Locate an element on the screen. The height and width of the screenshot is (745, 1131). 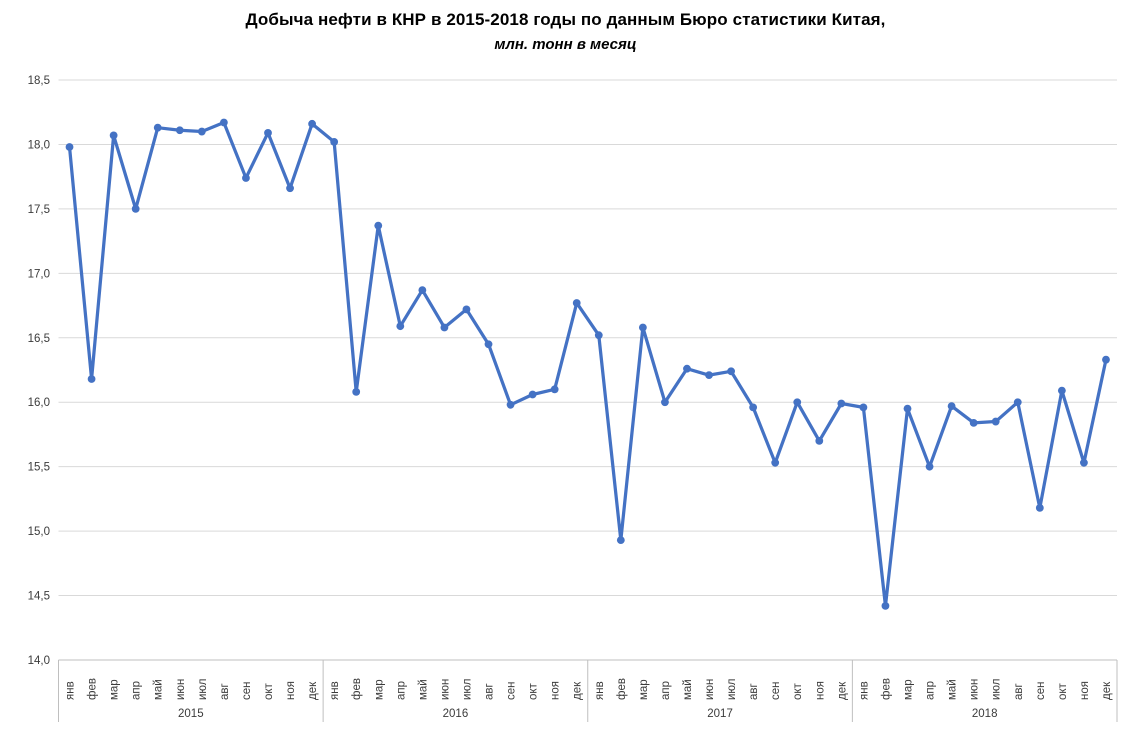
y-tick-label: 17,0 is located at coordinates (39, 274).